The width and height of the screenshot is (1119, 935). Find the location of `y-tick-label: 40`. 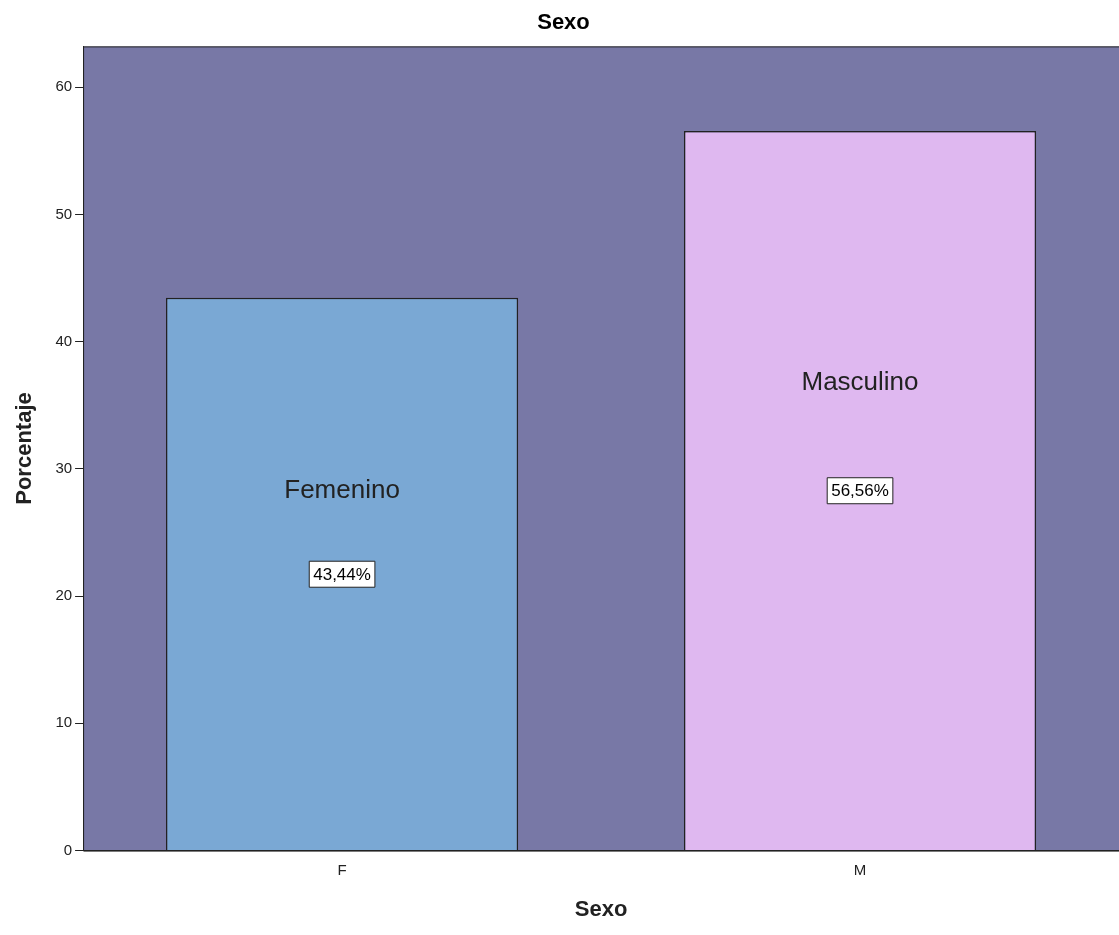

y-tick-label: 40 is located at coordinates (64, 340).